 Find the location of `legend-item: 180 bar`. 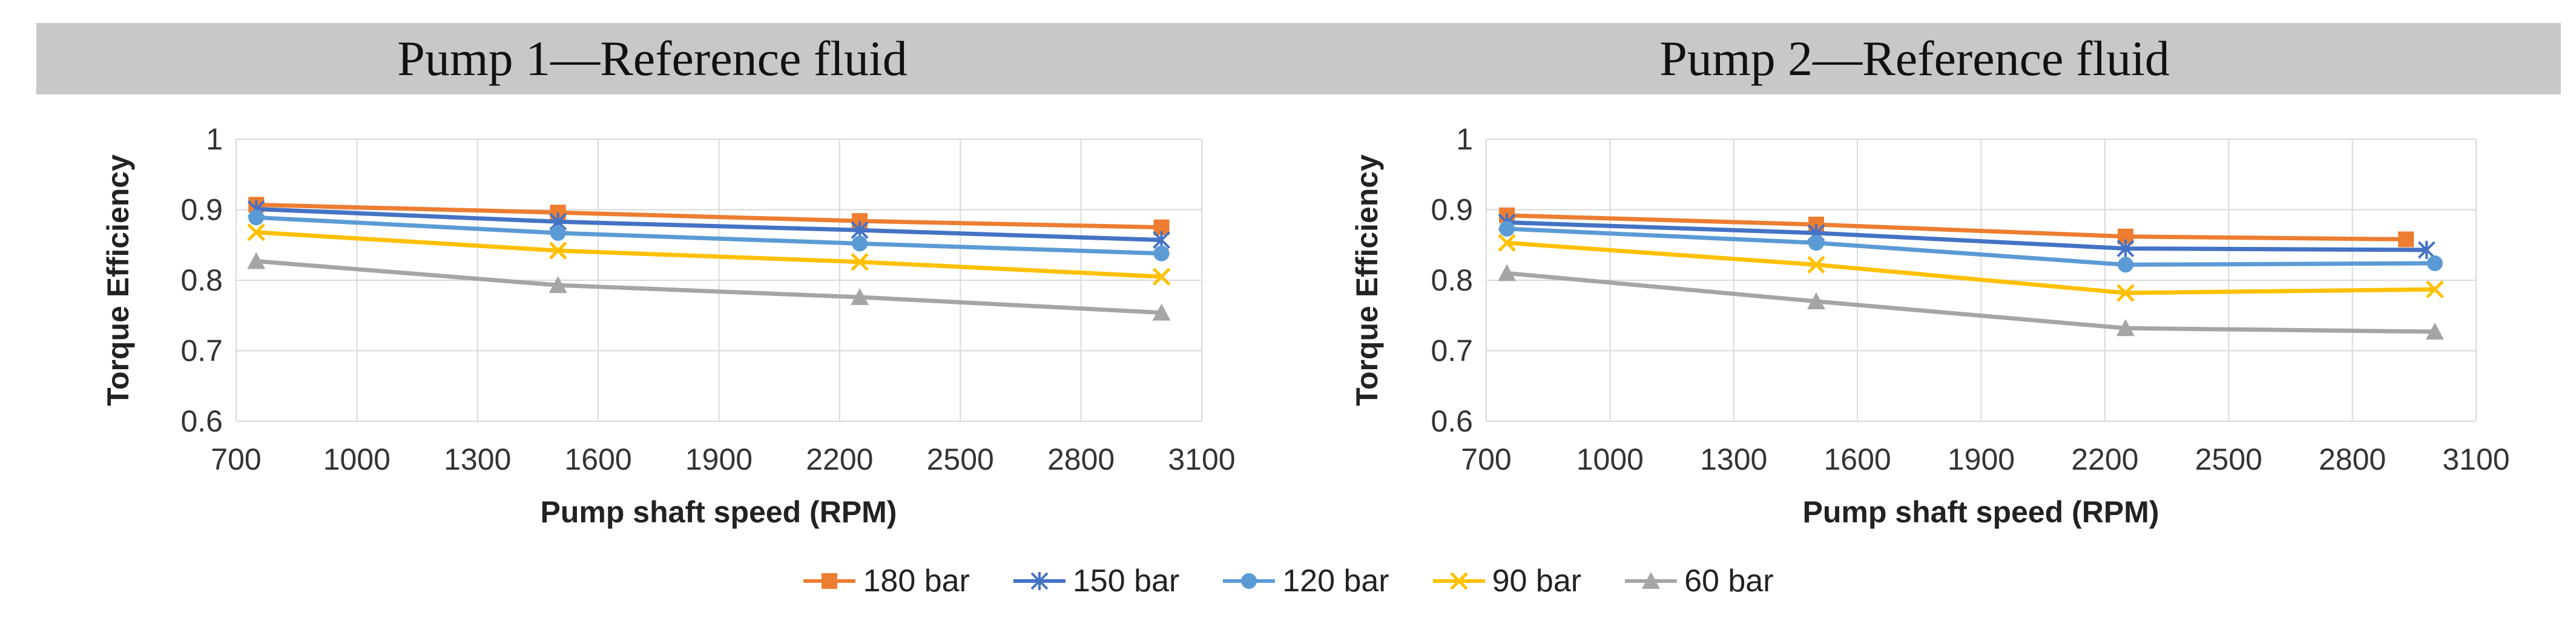

legend-item: 180 bar is located at coordinates (886, 581).